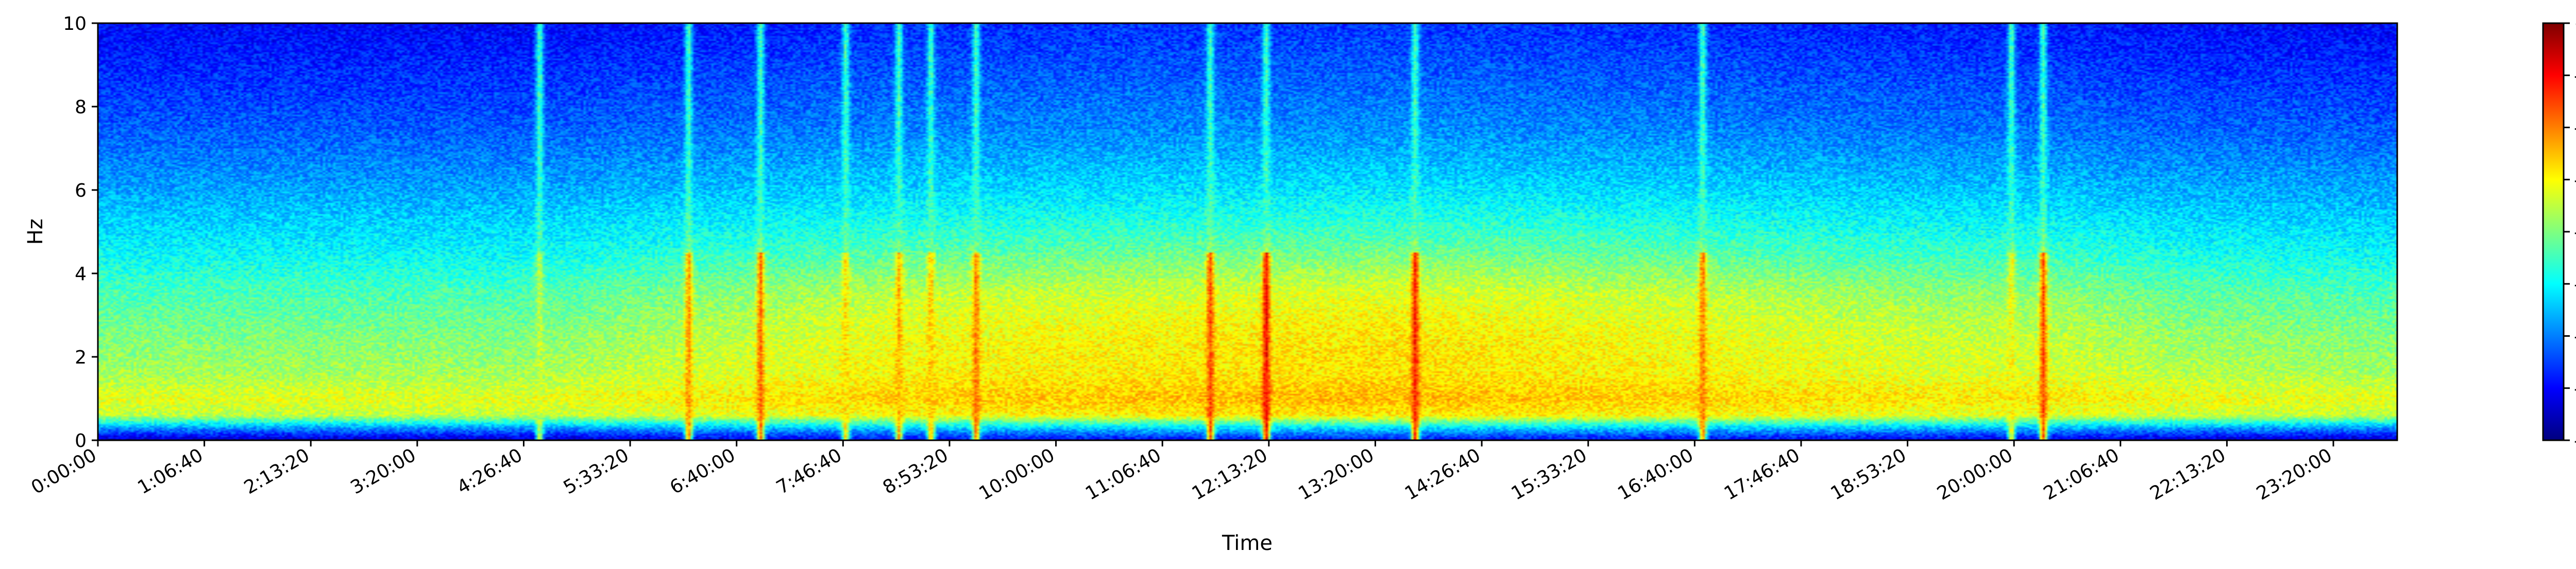 Image resolution: width=2576 pixels, height=569 pixels. What do you see at coordinates (2187, 474) in the screenshot?
I see `x-tick-label: 22:13:20` at bounding box center [2187, 474].